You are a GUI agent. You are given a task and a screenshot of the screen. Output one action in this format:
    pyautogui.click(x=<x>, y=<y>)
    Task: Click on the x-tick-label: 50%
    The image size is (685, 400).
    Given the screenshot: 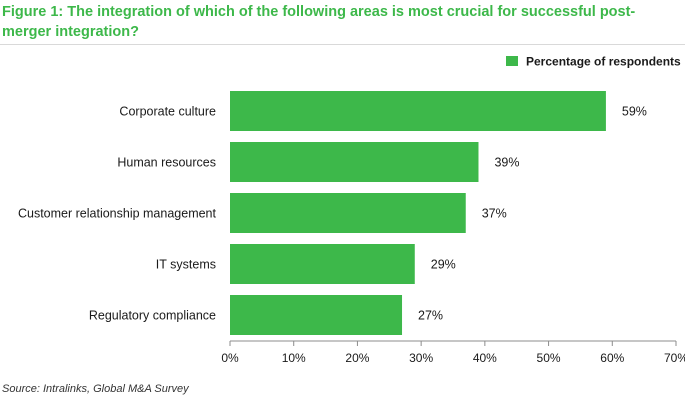 What is the action you would take?
    pyautogui.click(x=549, y=358)
    